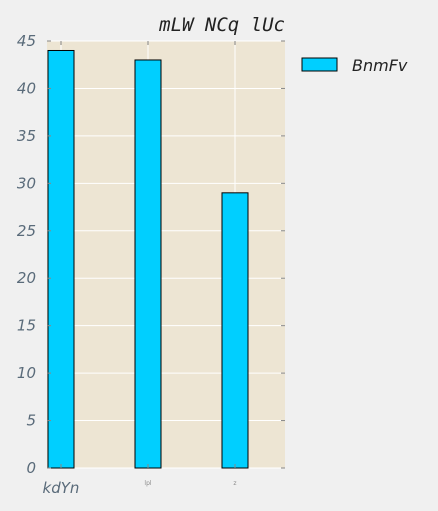 This screenshot has width=438, height=511. What do you see at coordinates (147, 483) in the screenshot?
I see `x-tick-label: lpl` at bounding box center [147, 483].